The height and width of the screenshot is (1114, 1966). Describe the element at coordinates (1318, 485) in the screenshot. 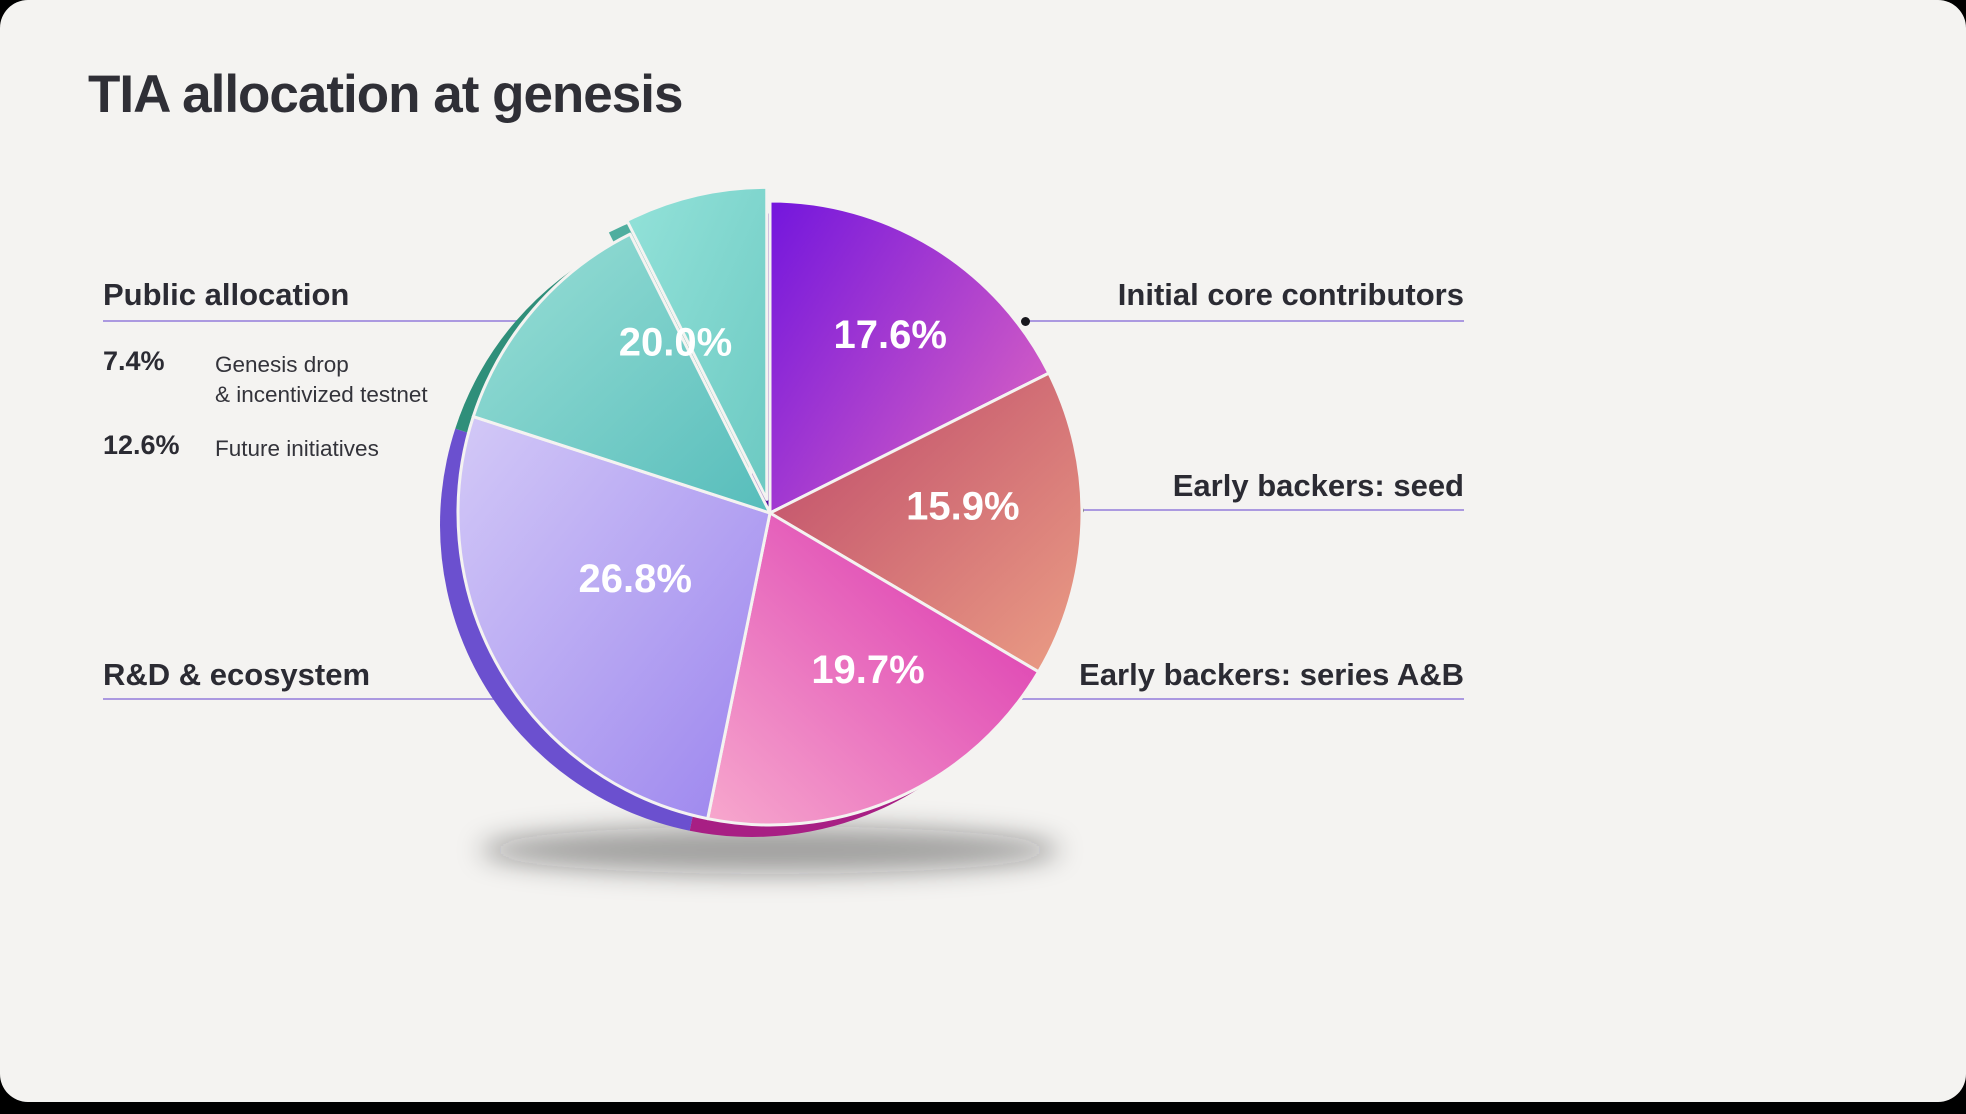

I see `callout-seed-heading: Early backers: seed` at that location.